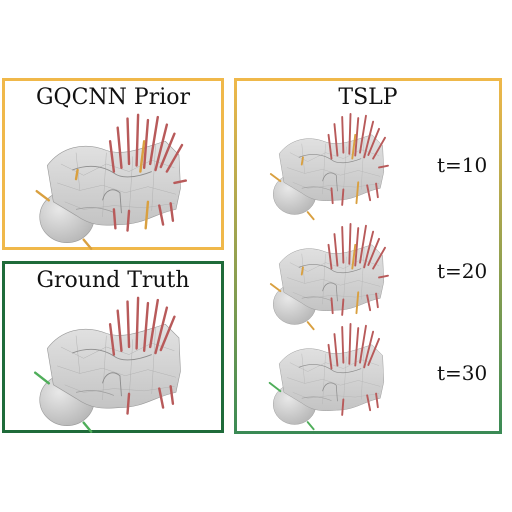 This screenshot has width=512, height=512. What do you see at coordinates (113, 97) in the screenshot?
I see `gqcnn-prior-title: GQCNN Prior` at bounding box center [113, 97].